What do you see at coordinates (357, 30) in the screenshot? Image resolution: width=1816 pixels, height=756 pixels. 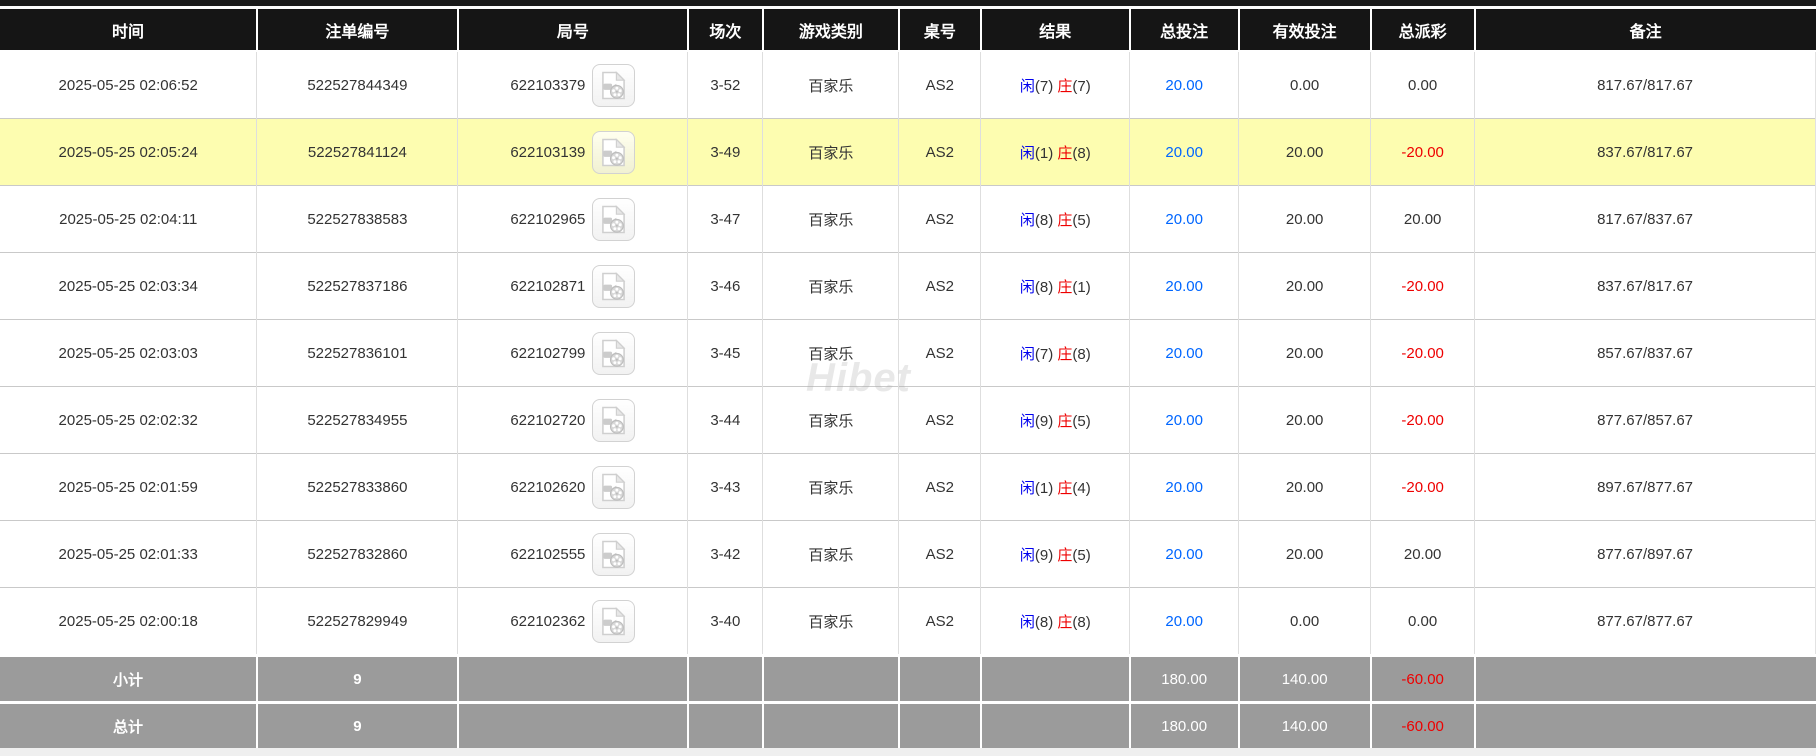 I see `column-header-bet_id: 注单编号` at bounding box center [357, 30].